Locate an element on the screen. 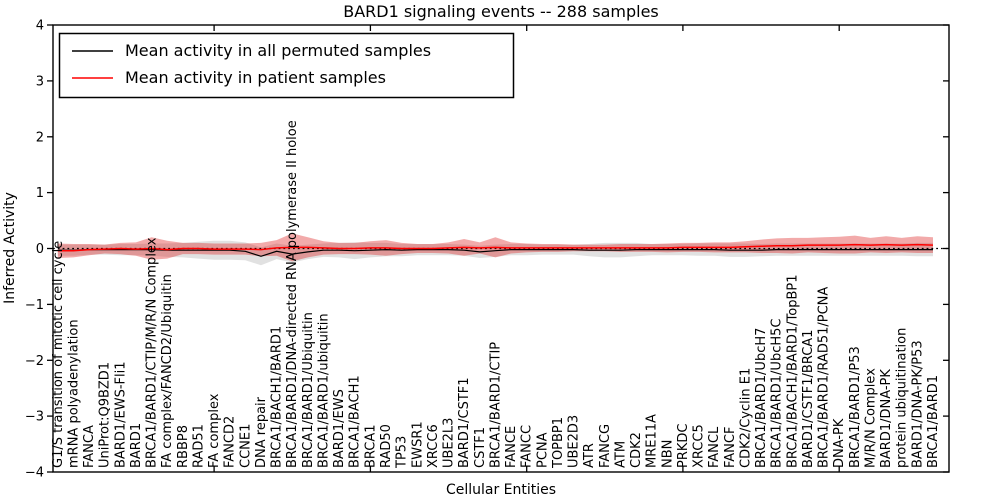 This screenshot has width=1000, height=500. x-tick-label: BRCA1/BARD1/UbcH5C is located at coordinates (777, 393).